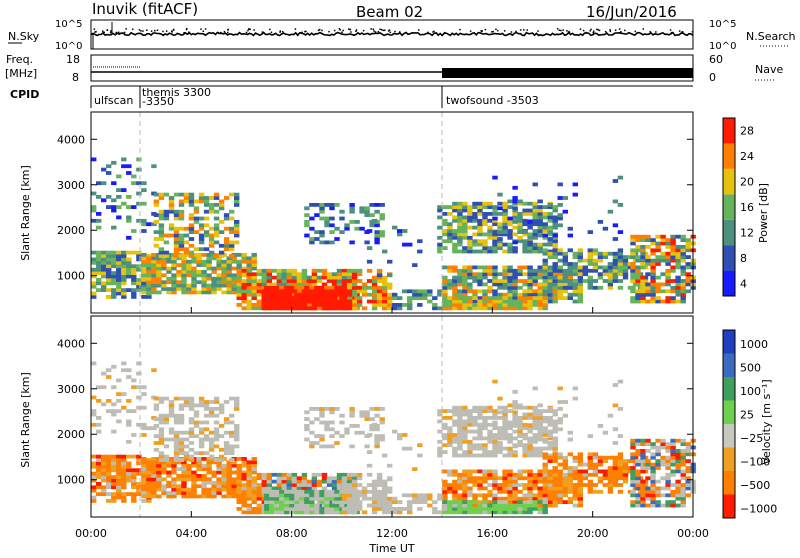  Describe the element at coordinates (21, 73) in the screenshot. I see `freq-unit: [MHz]` at that location.